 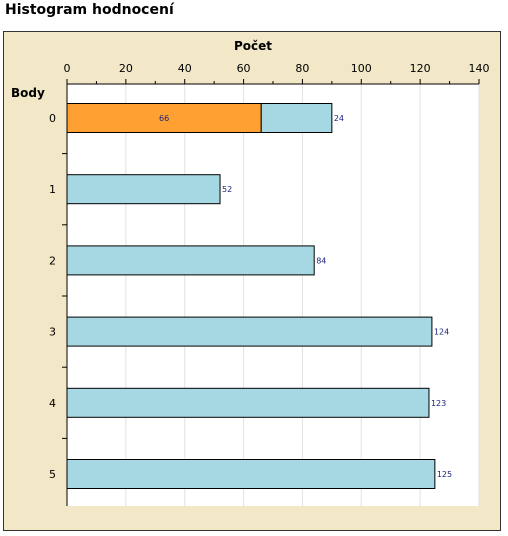 What do you see at coordinates (253, 46) in the screenshot?
I see `x-axis-title: Počet` at bounding box center [253, 46].